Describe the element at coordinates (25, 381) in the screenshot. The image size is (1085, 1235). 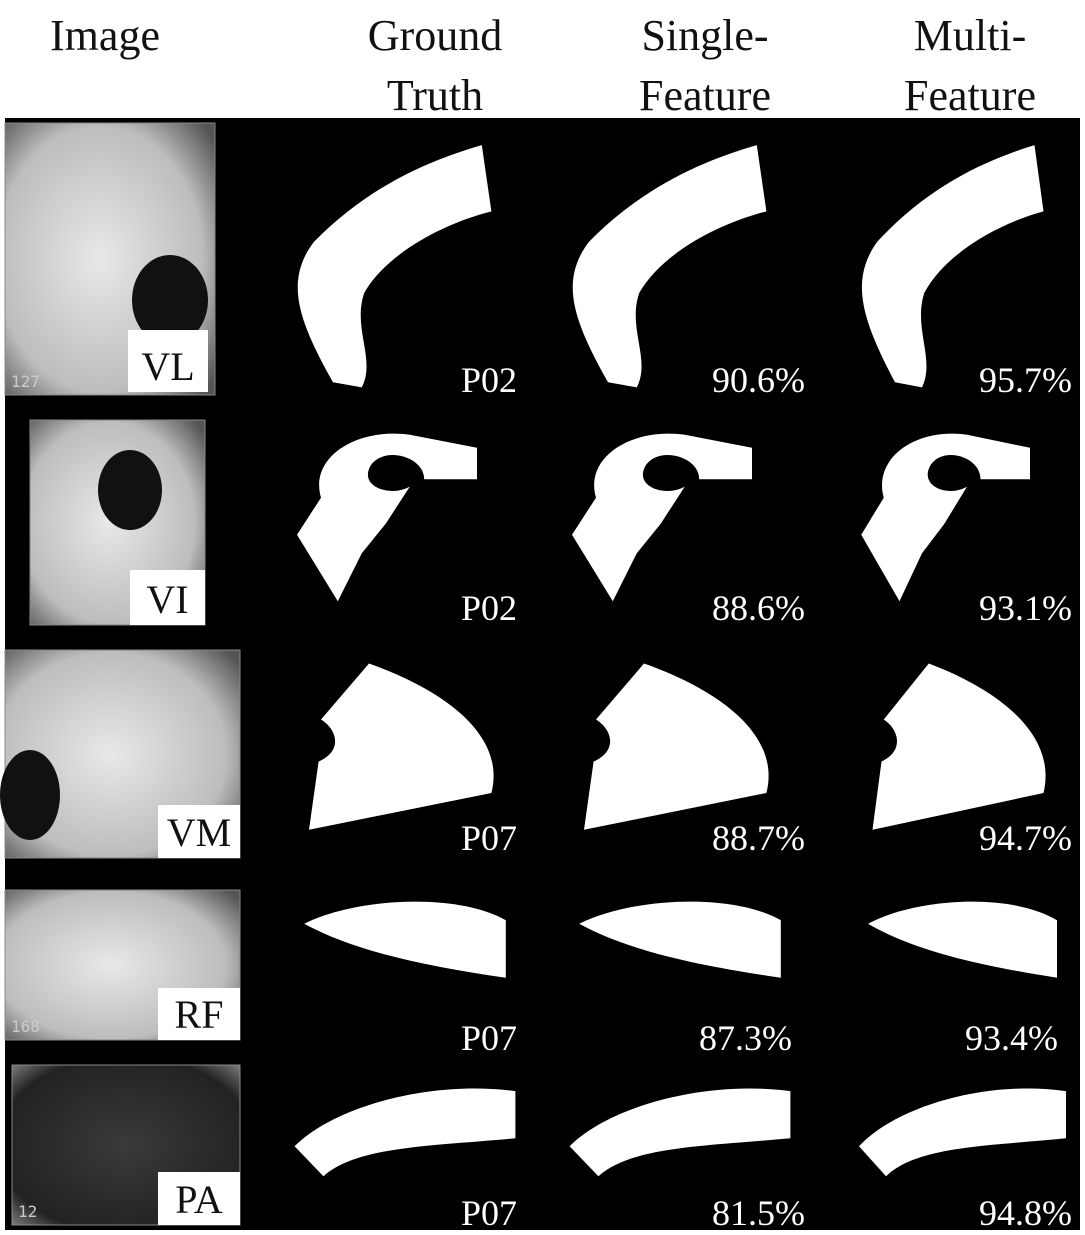
I see `slice-number: 127` at that location.